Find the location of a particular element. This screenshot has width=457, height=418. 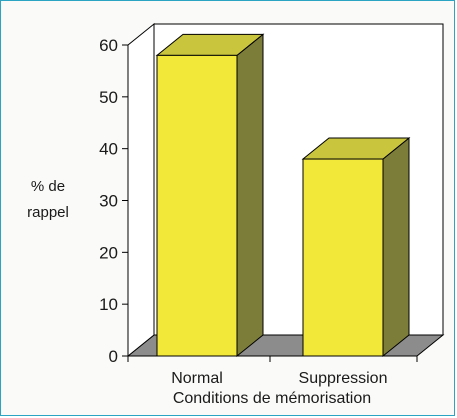

x-tick-label: Suppression is located at coordinates (343, 378).